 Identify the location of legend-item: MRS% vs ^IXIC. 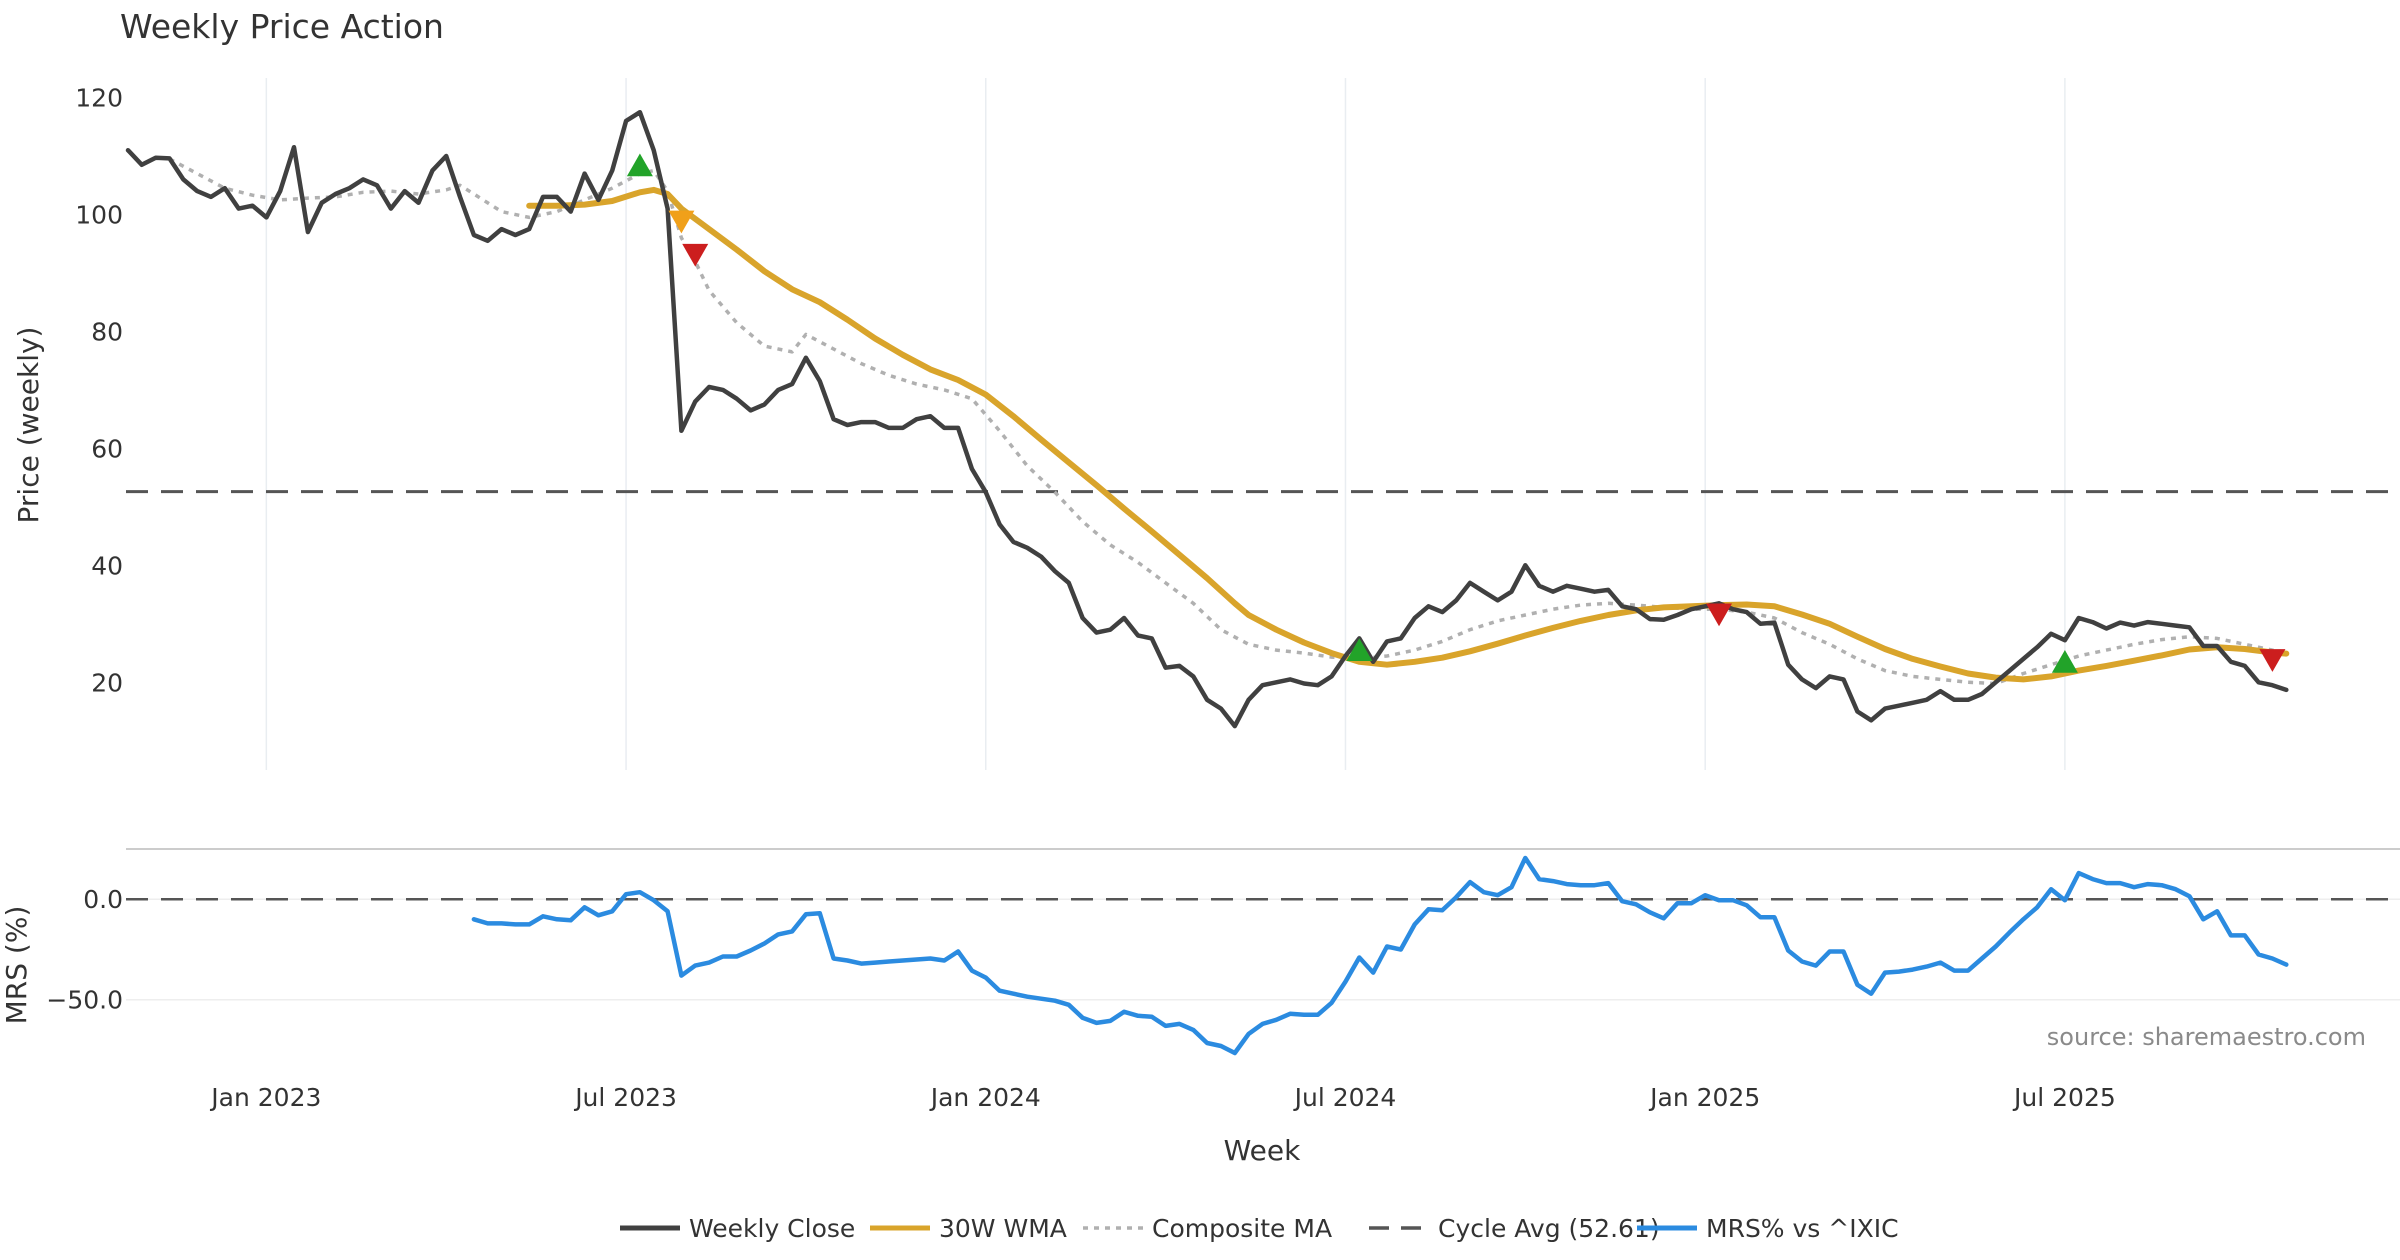
(1768, 1228).